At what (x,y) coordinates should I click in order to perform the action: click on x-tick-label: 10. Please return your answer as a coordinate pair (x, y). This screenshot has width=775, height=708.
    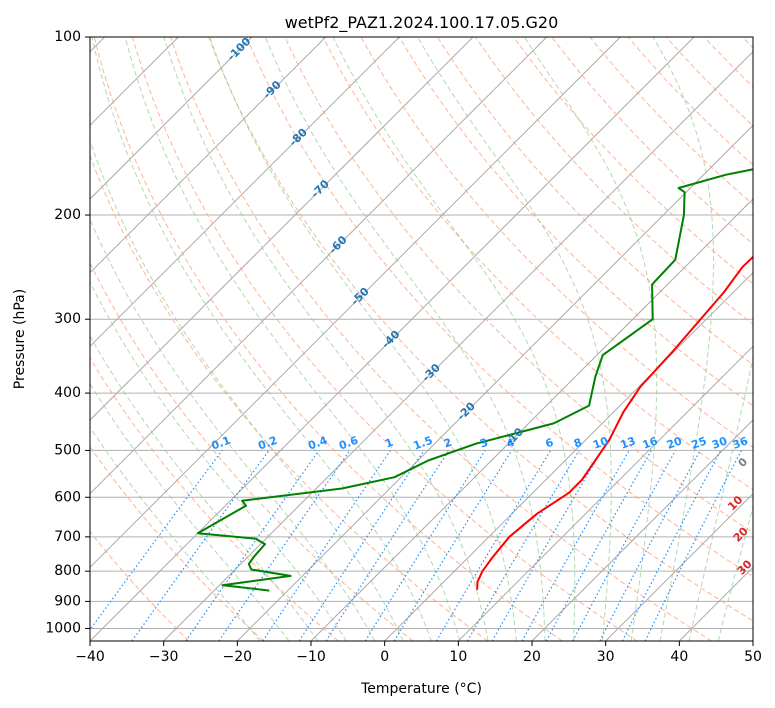
    Looking at the image, I should click on (458, 657).